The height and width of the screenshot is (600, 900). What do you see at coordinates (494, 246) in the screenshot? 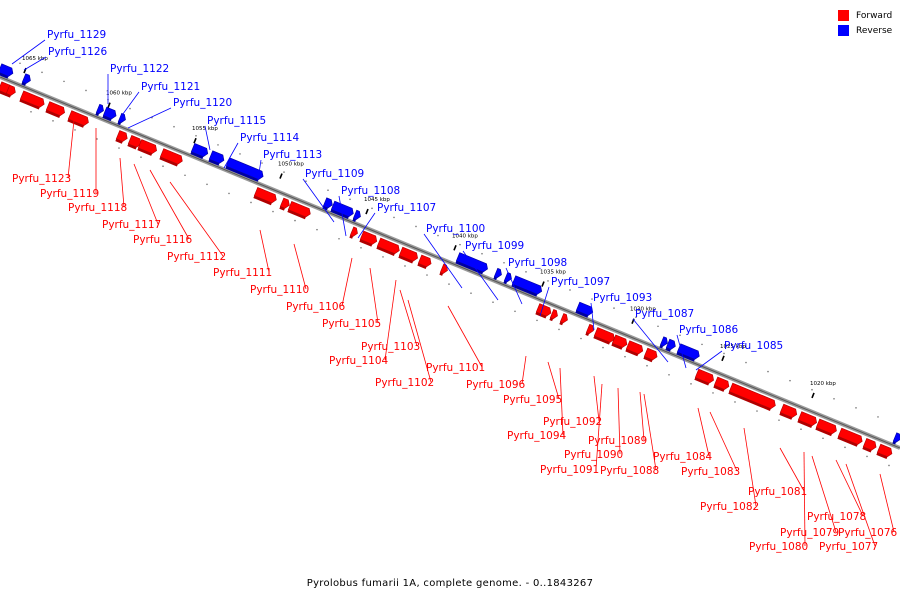
I see `gene-label: Pyrfu_1099` at bounding box center [494, 246].